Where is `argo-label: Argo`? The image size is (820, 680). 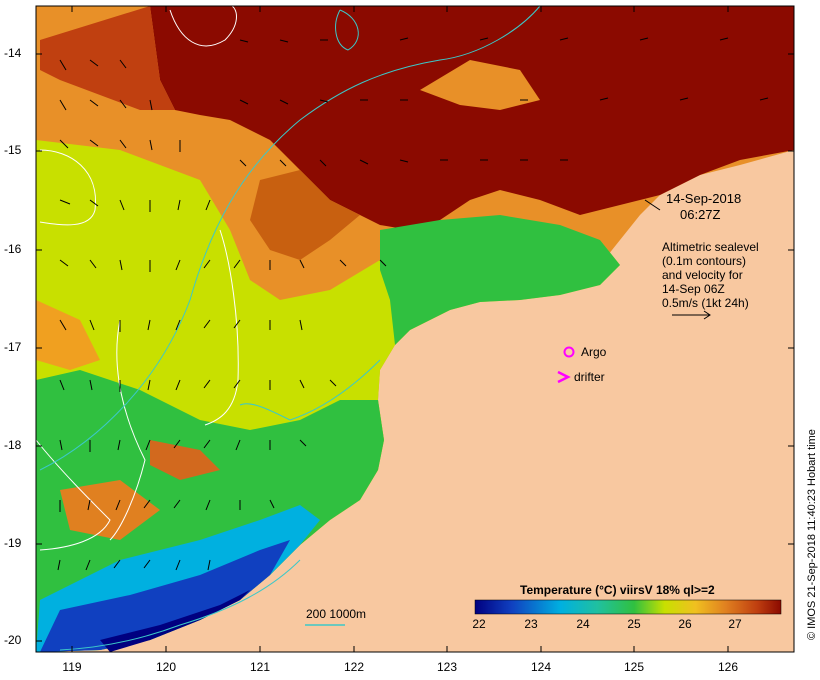
argo-label: Argo is located at coordinates (594, 352).